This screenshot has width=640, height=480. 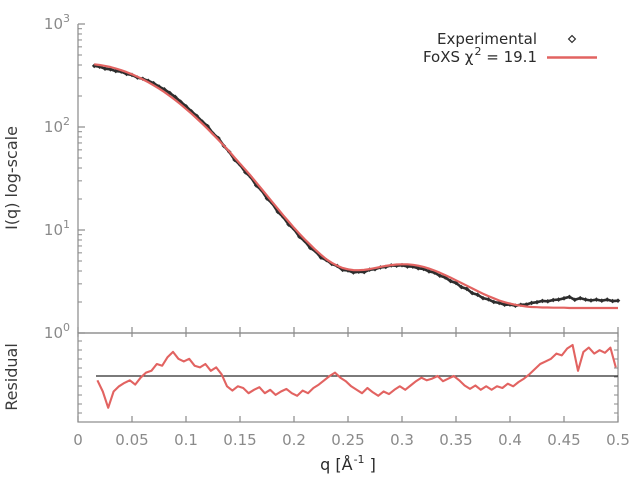 What do you see at coordinates (455, 440) in the screenshot?
I see `x-tick-label: 0.35` at bounding box center [455, 440].